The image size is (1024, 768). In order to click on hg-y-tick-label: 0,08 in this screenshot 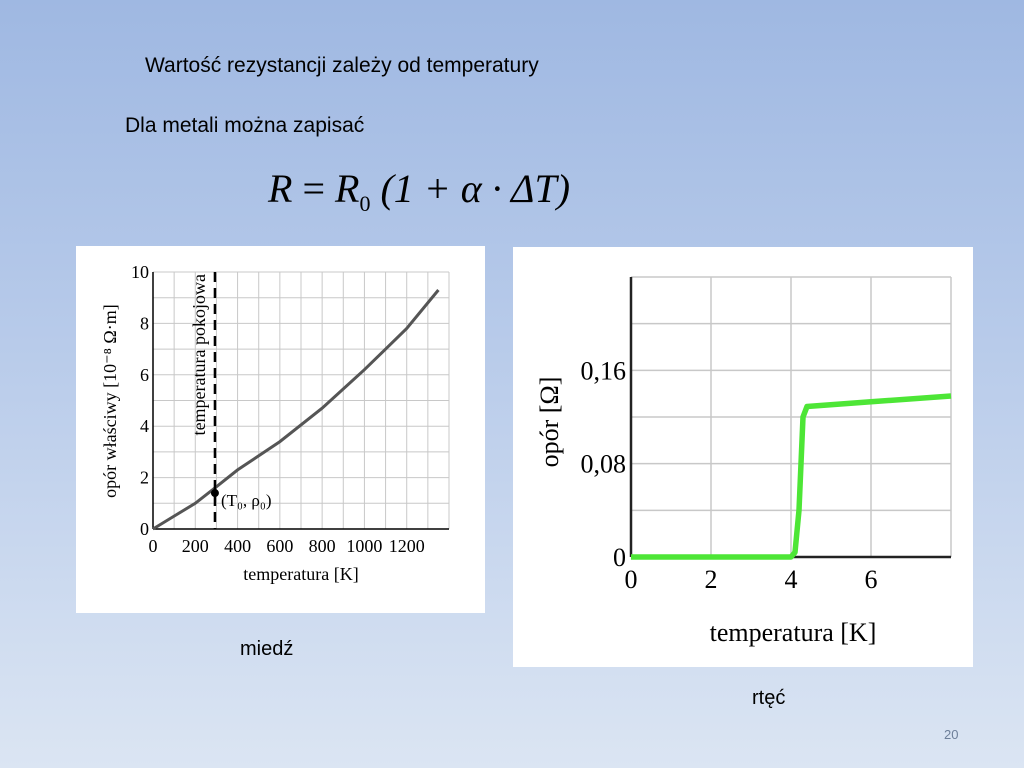, I will do `click(604, 464)`.